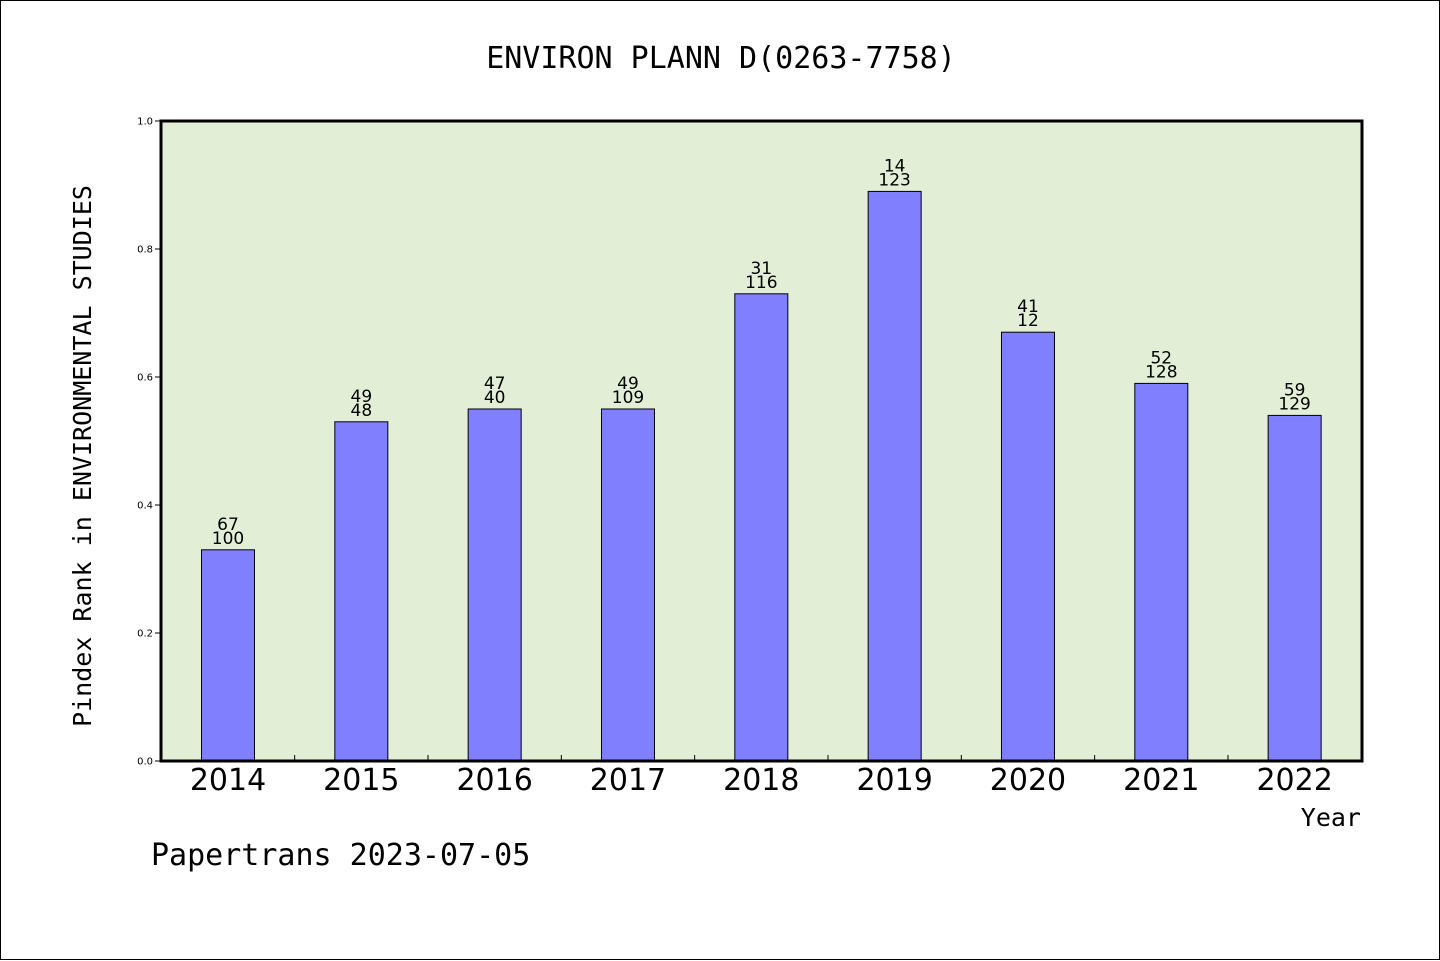 Image resolution: width=1440 pixels, height=961 pixels. What do you see at coordinates (721, 58) in the screenshot?
I see `chart-title: ENVIRON PLANN D(0263-7758)` at bounding box center [721, 58].